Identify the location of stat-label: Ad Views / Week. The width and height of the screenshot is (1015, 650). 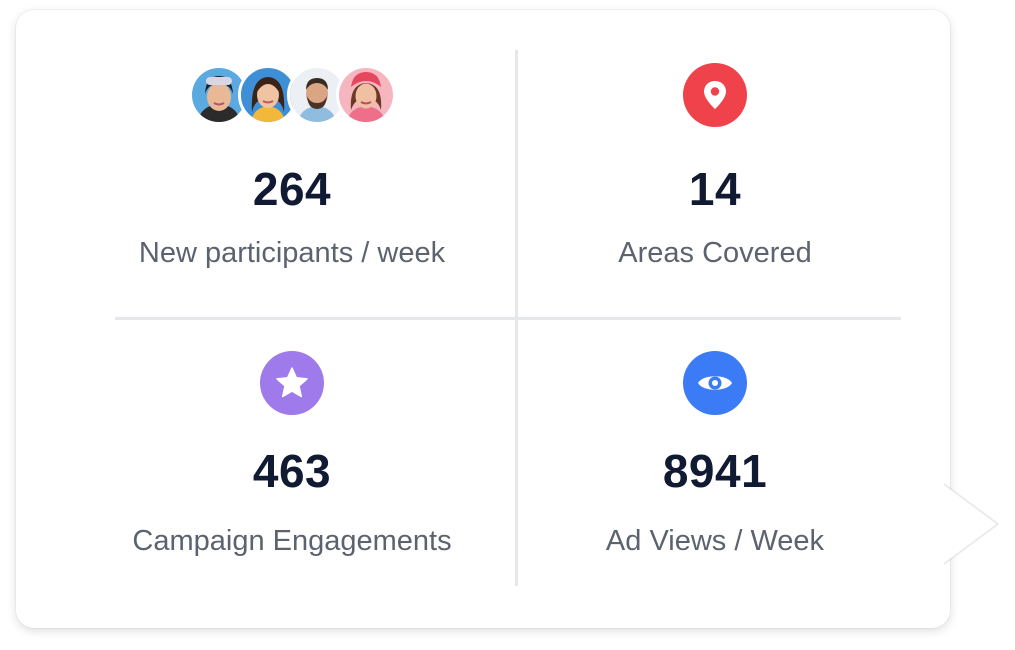
(715, 541).